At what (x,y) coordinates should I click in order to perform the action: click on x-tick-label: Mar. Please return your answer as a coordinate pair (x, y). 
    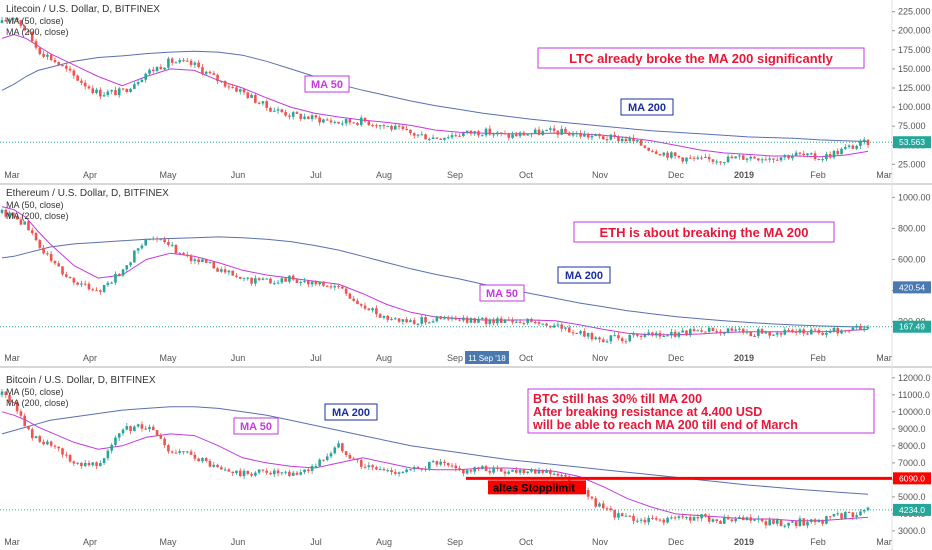
    Looking at the image, I should click on (884, 358).